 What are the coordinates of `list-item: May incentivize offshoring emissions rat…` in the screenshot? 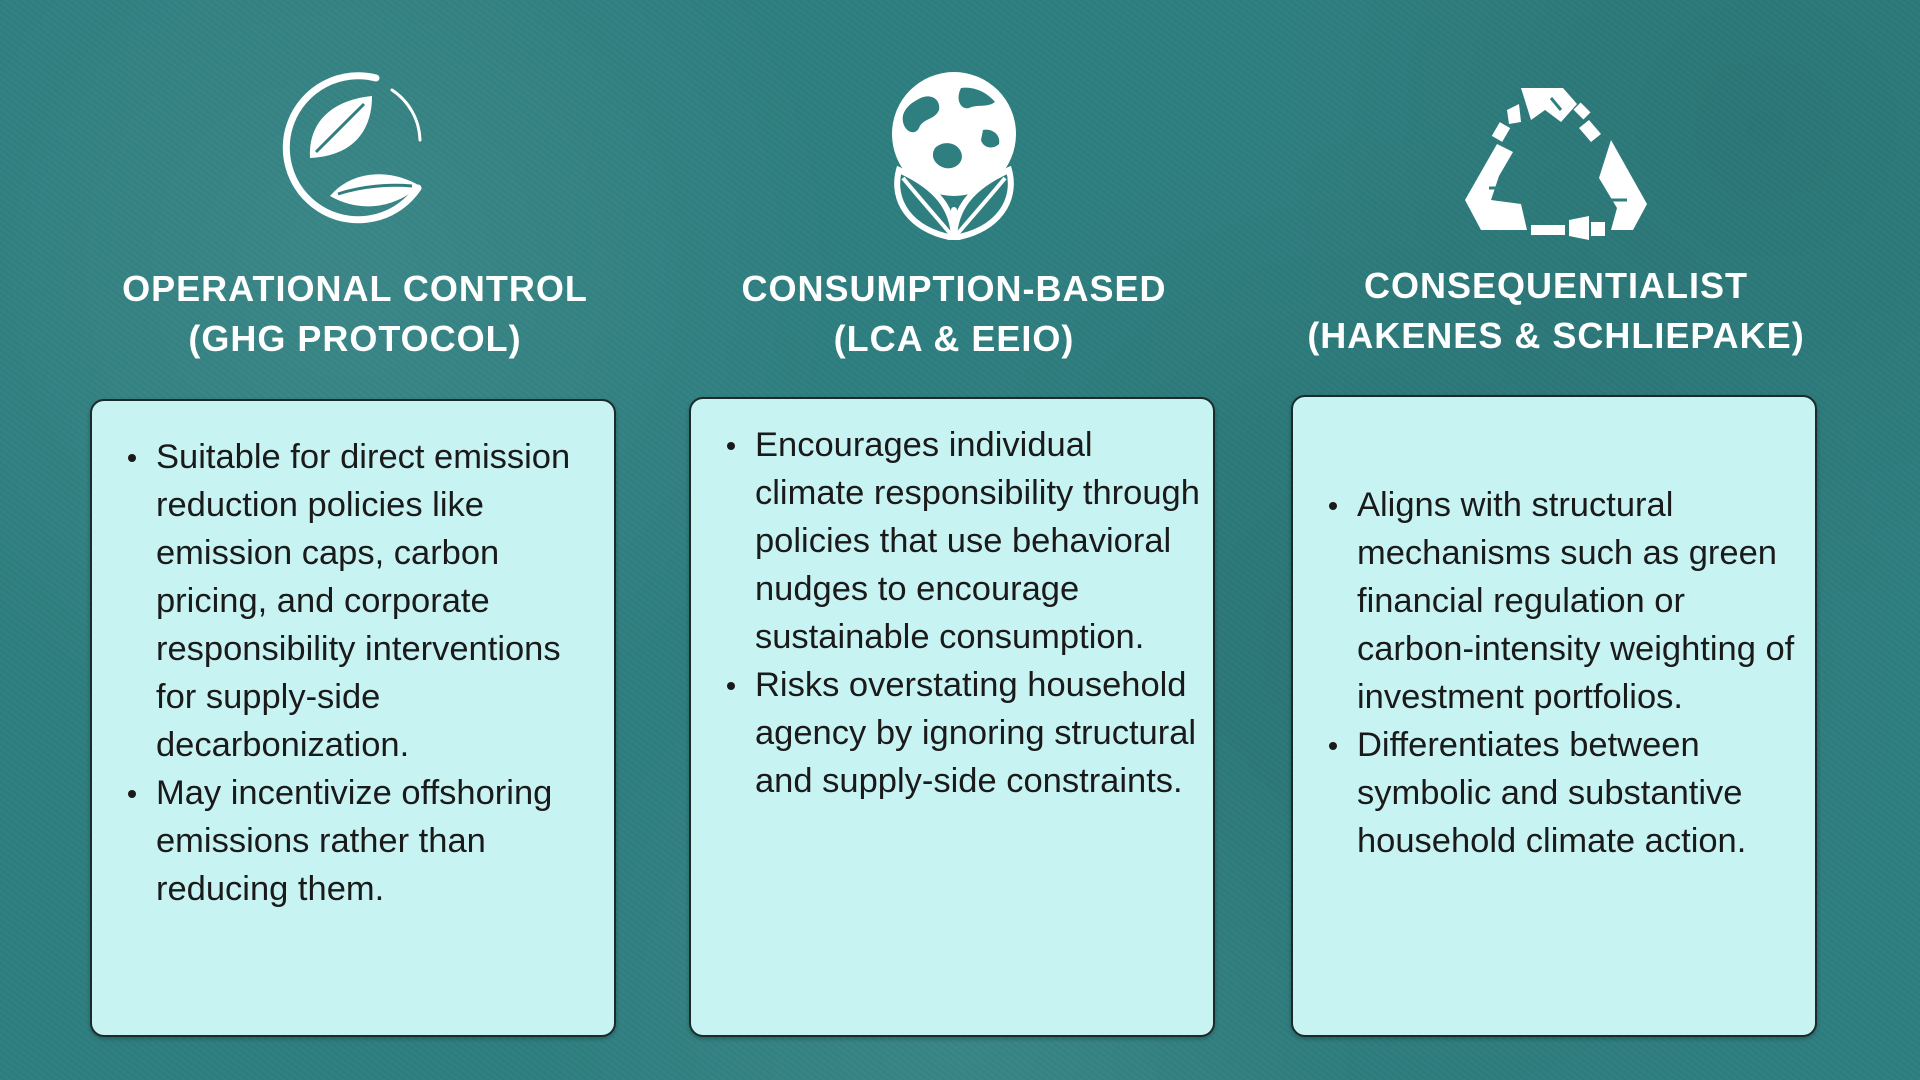 It's located at (371, 841).